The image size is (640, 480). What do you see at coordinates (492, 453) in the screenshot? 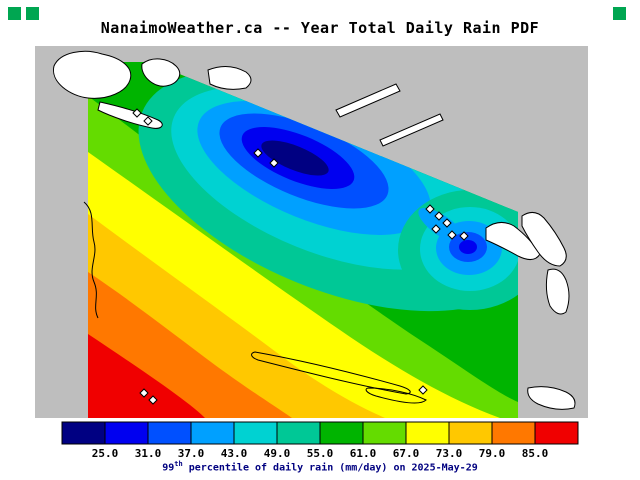
I see `colorbar-tick-label: 79.0` at bounding box center [492, 453].